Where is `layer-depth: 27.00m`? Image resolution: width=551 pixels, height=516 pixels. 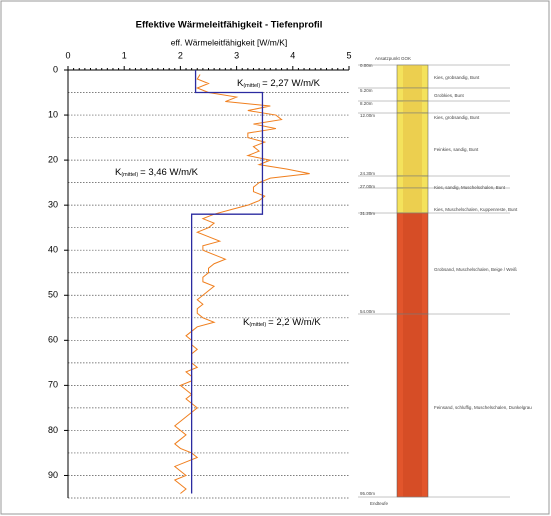
layer-depth: 27.00m is located at coordinates (367, 186).